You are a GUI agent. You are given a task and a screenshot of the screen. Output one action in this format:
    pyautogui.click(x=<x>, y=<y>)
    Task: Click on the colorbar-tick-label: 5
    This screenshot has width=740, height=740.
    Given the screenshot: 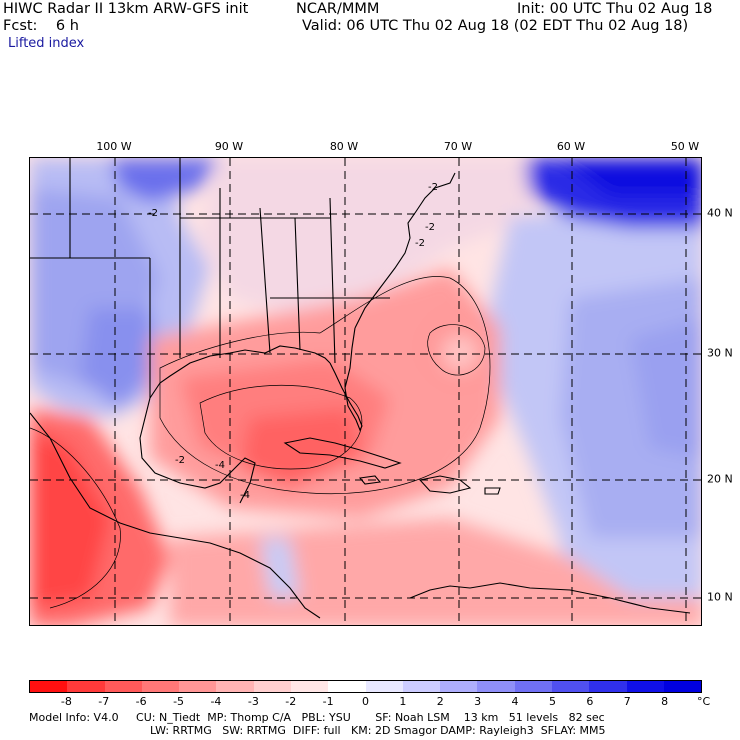 What is the action you would take?
    pyautogui.click(x=552, y=701)
    